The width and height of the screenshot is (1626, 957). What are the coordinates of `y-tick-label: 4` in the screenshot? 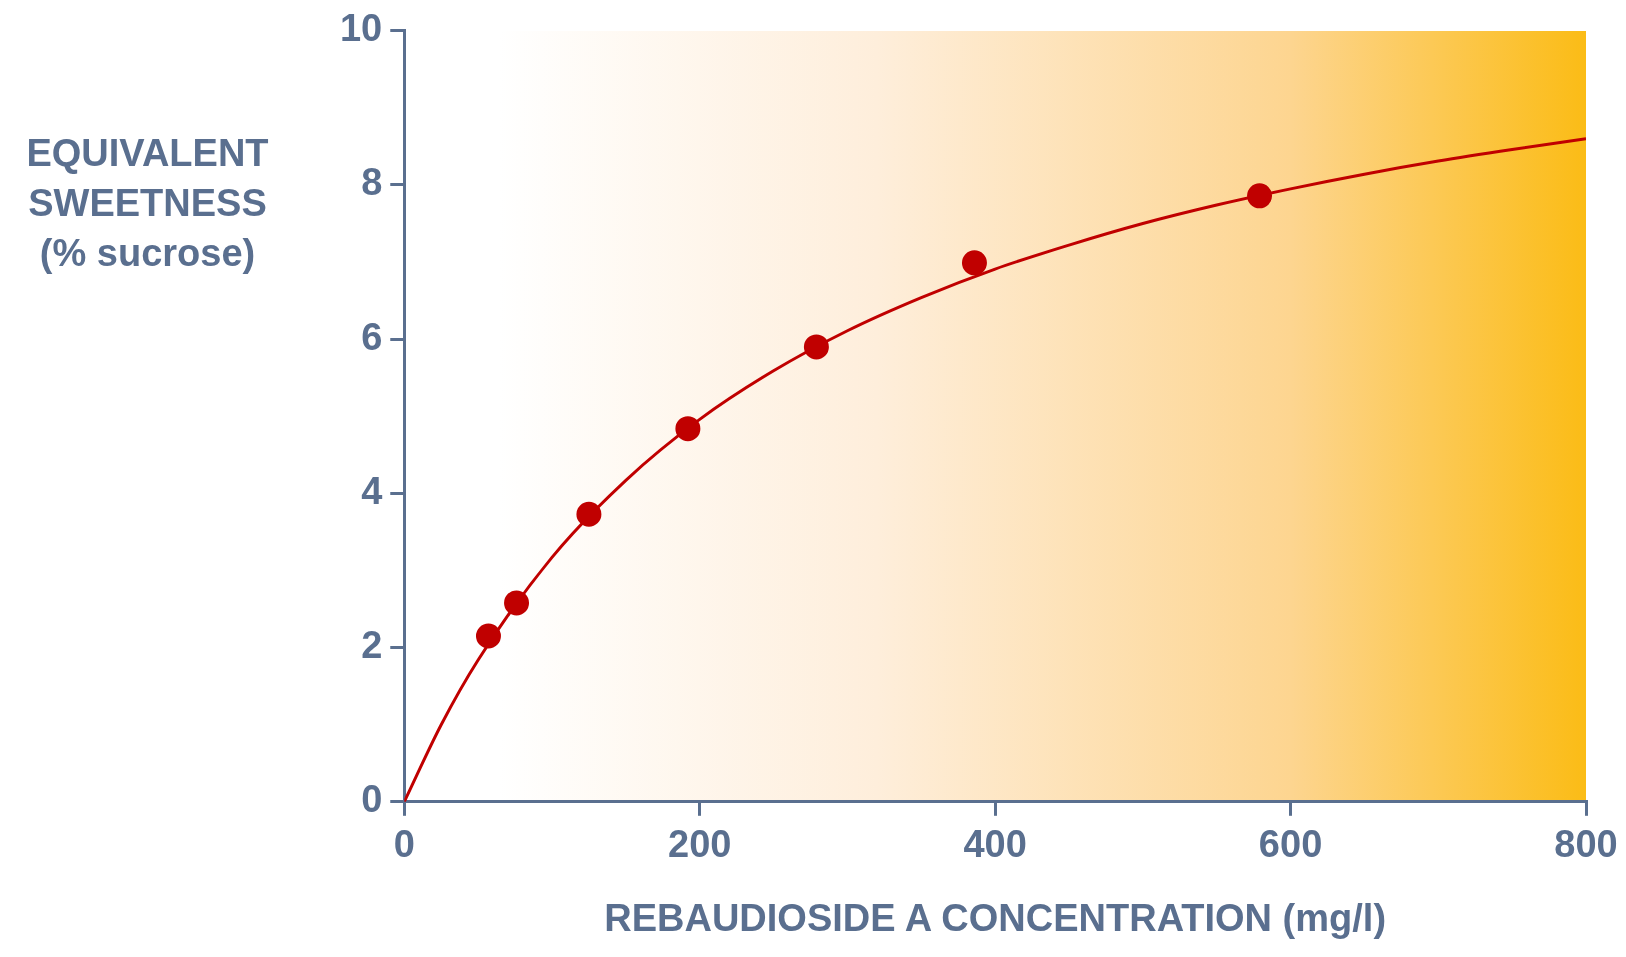 It's located at (372, 490).